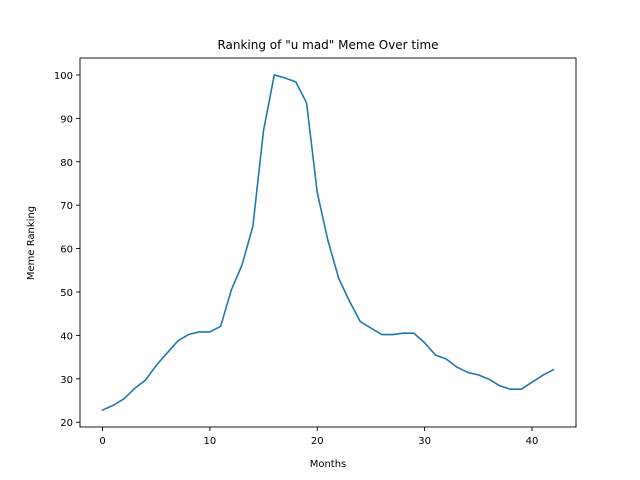 The image size is (640, 480). Describe the element at coordinates (66, 206) in the screenshot. I see `y-tick-label: 70` at that location.